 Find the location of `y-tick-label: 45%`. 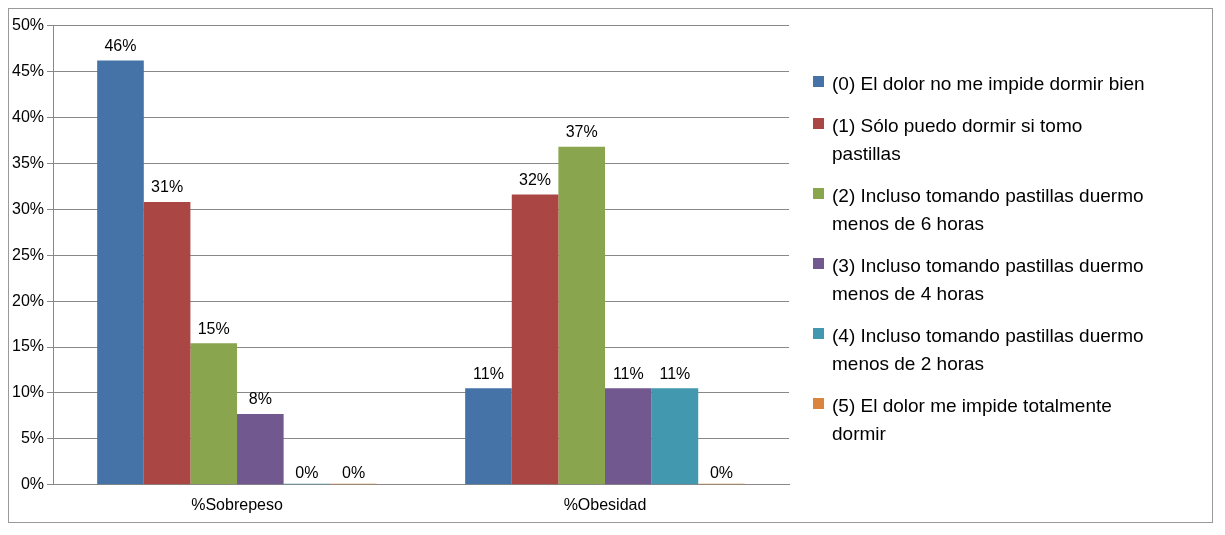

y-tick-label: 45% is located at coordinates (28, 70).